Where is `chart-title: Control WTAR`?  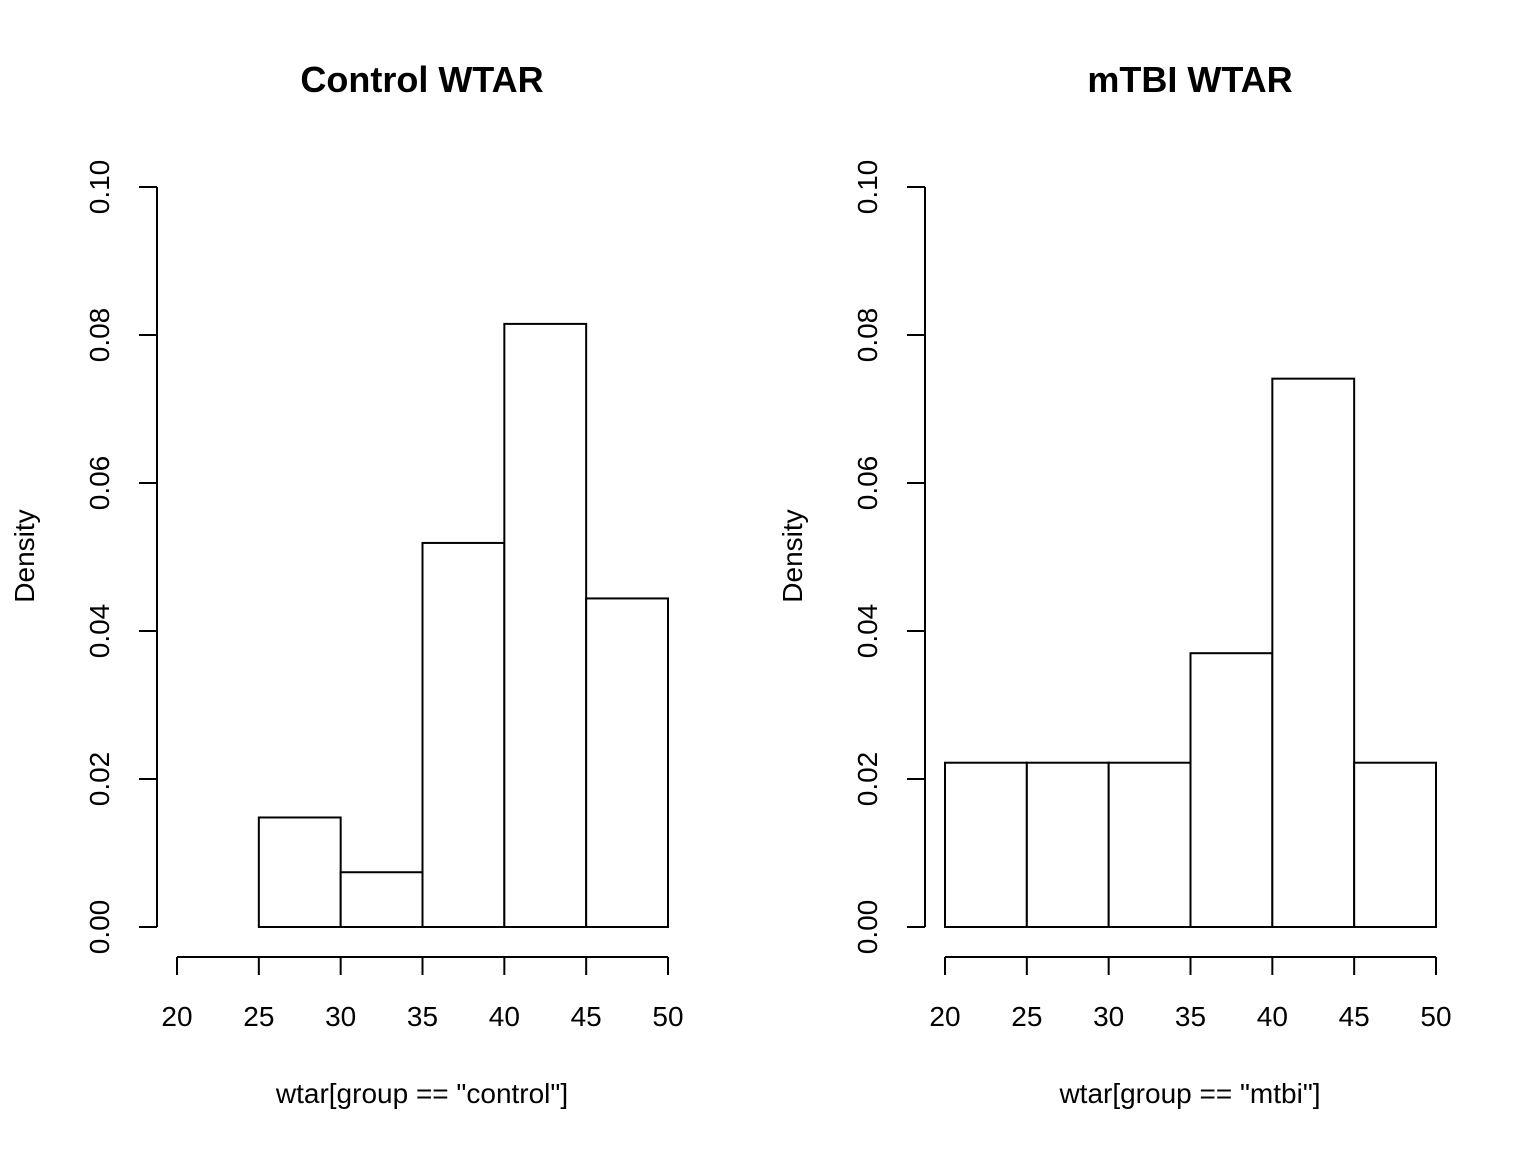
chart-title: Control WTAR is located at coordinates (421, 79).